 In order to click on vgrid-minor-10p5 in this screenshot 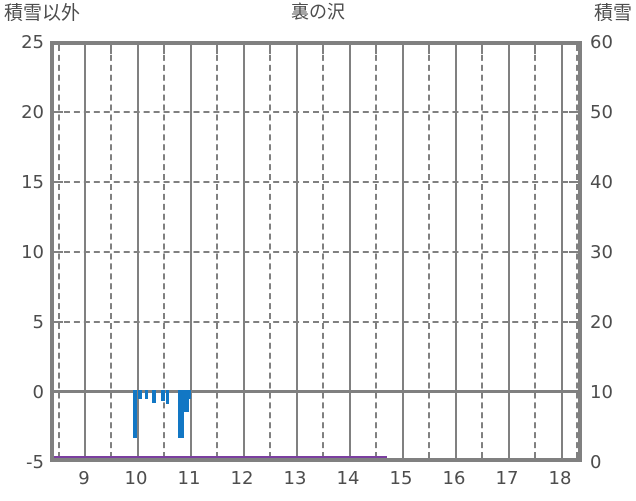, I will do `click(164, 251)`.